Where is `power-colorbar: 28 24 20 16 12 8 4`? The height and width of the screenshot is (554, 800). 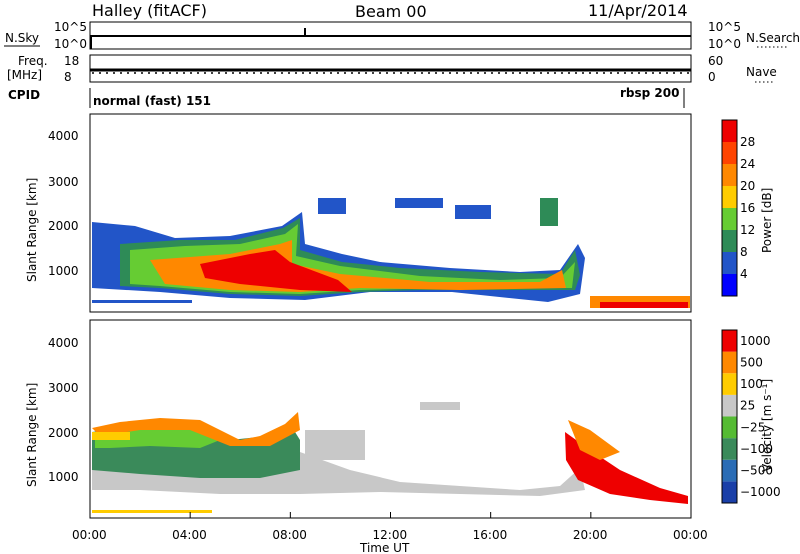 power-colorbar: 28 24 20 16 12 8 4 is located at coordinates (738, 208).